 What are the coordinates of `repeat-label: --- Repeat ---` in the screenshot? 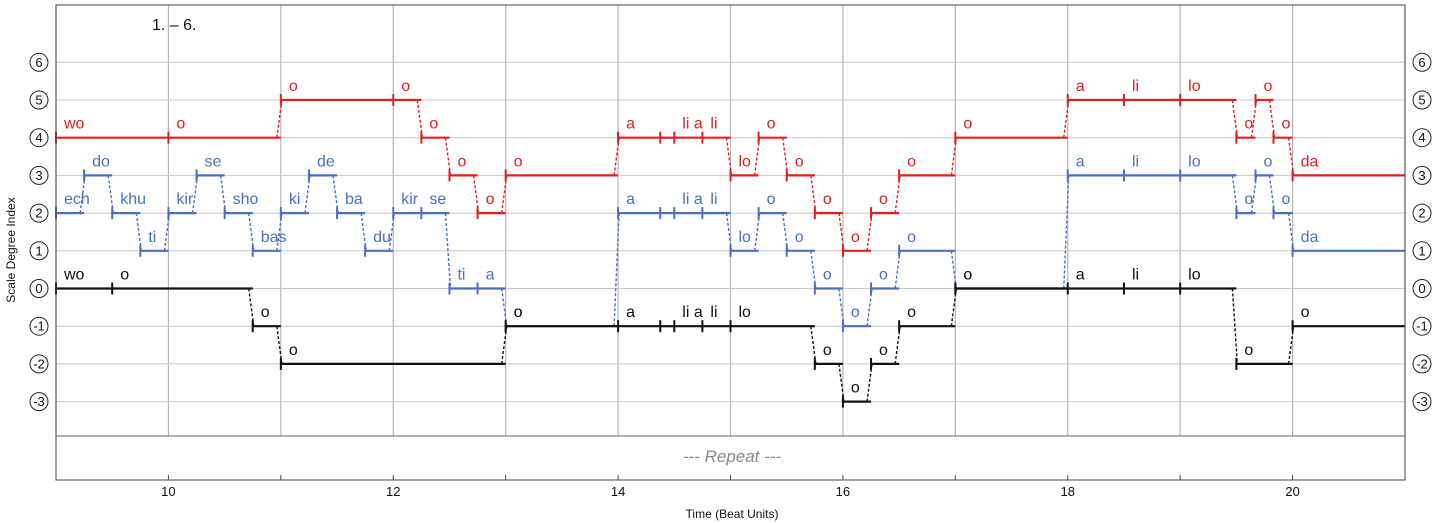 It's located at (732, 456).